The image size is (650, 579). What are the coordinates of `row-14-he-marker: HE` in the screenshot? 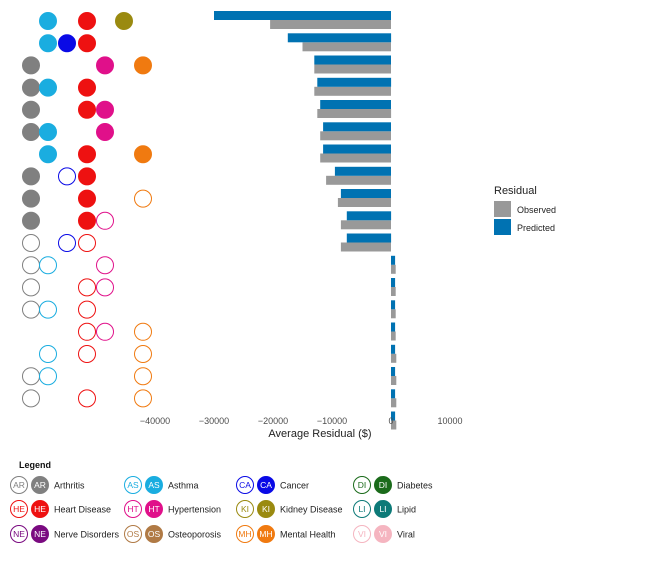 It's located at (87, 159).